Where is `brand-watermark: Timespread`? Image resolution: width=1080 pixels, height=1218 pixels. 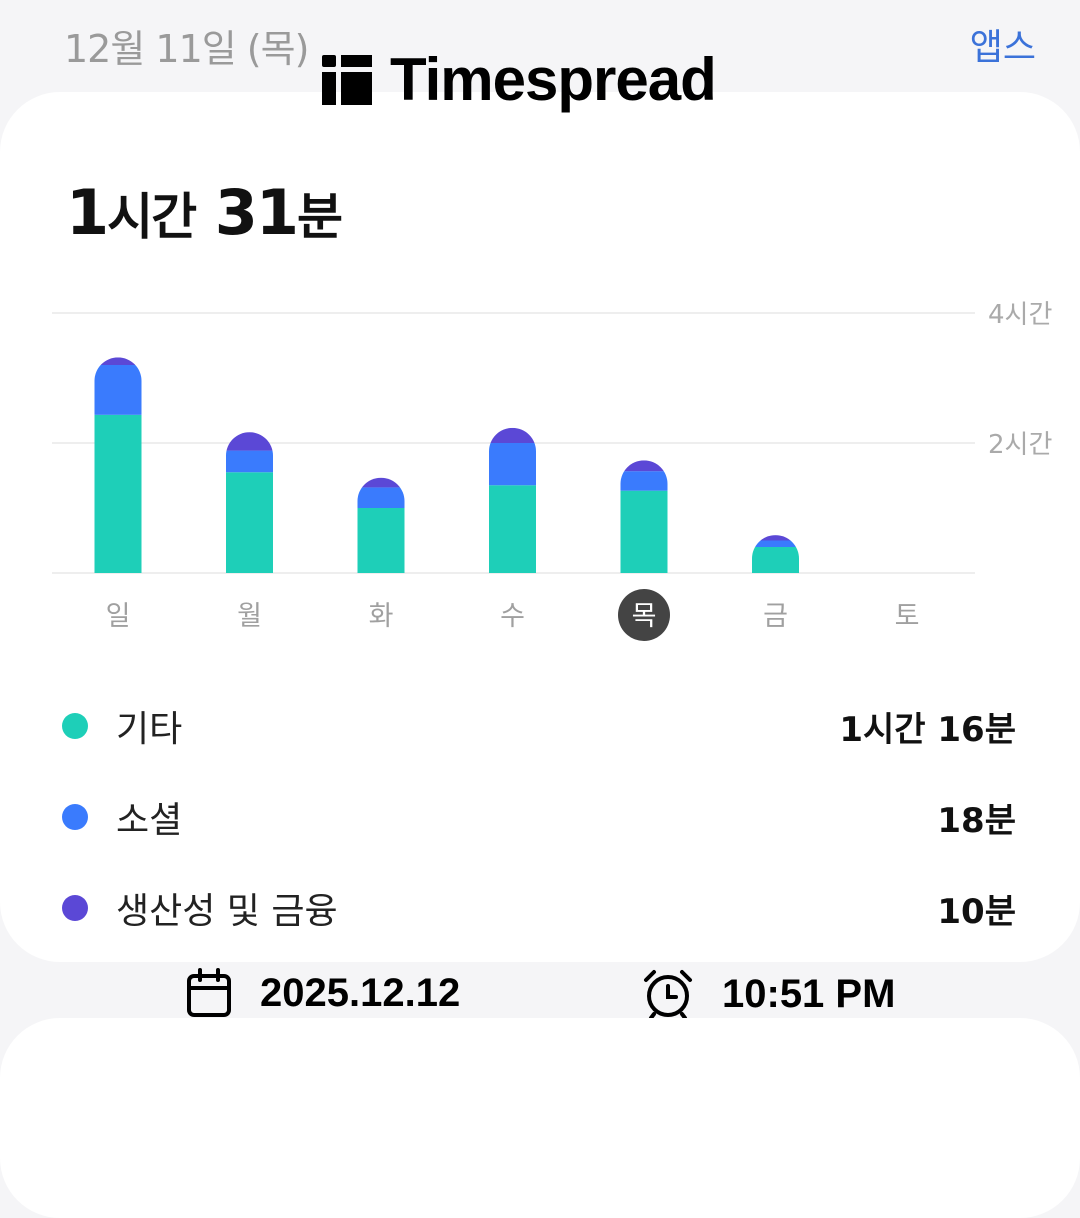
brand-watermark: Timespread is located at coordinates (519, 79).